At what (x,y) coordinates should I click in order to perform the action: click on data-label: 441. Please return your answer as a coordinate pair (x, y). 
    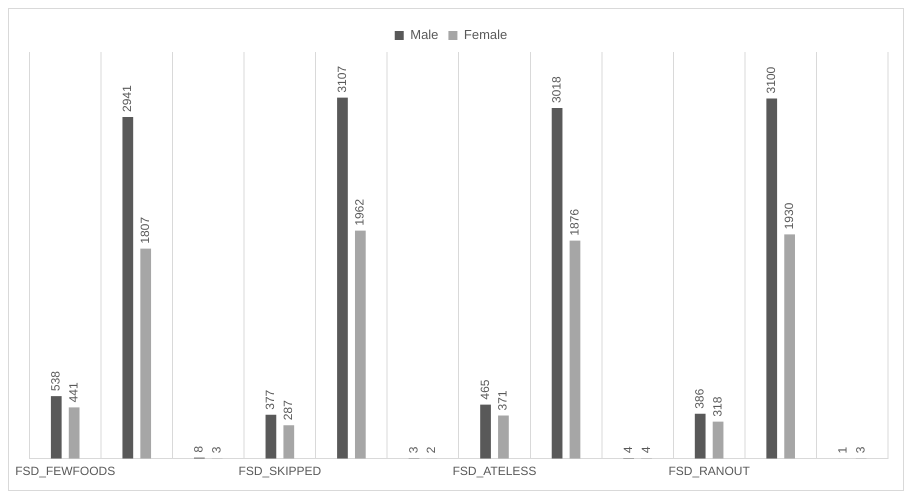
    Looking at the image, I should click on (73, 392).